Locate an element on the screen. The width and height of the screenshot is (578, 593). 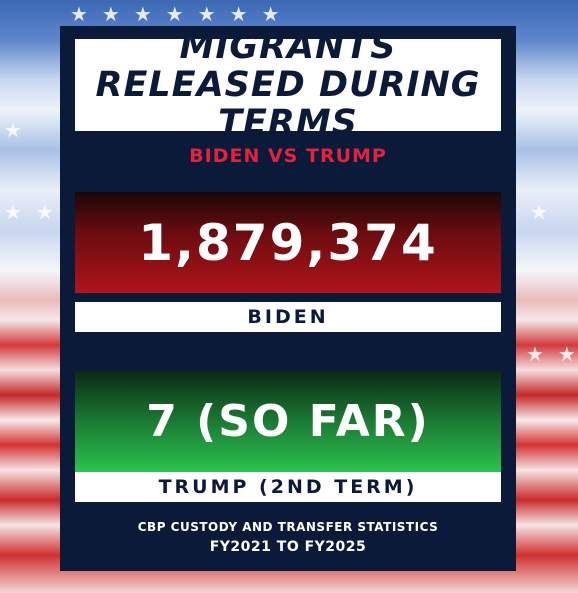
biden-stat-label: BIDEN is located at coordinates (288, 317).